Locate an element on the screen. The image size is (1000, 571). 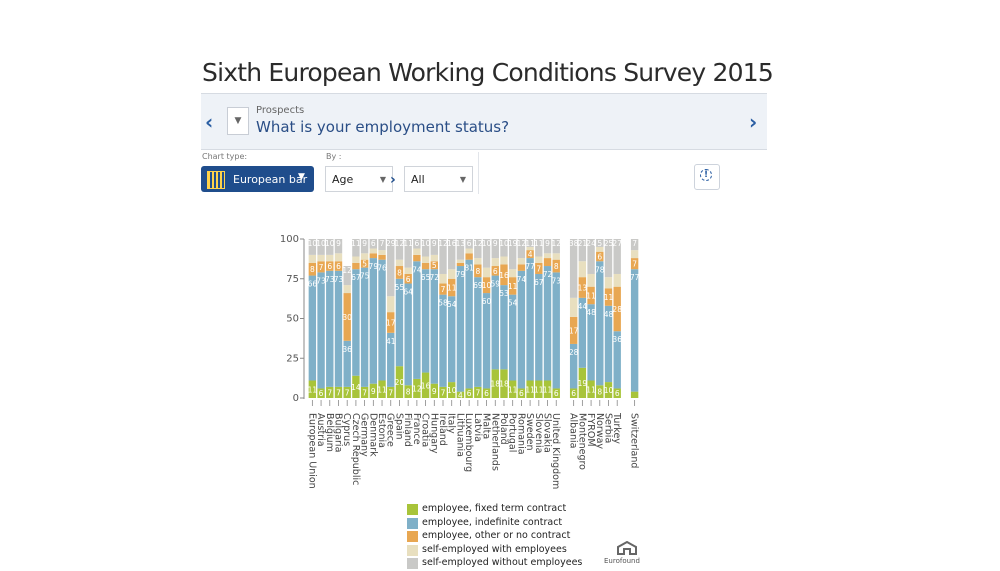
data-label: 7 is located at coordinates (321, 267).